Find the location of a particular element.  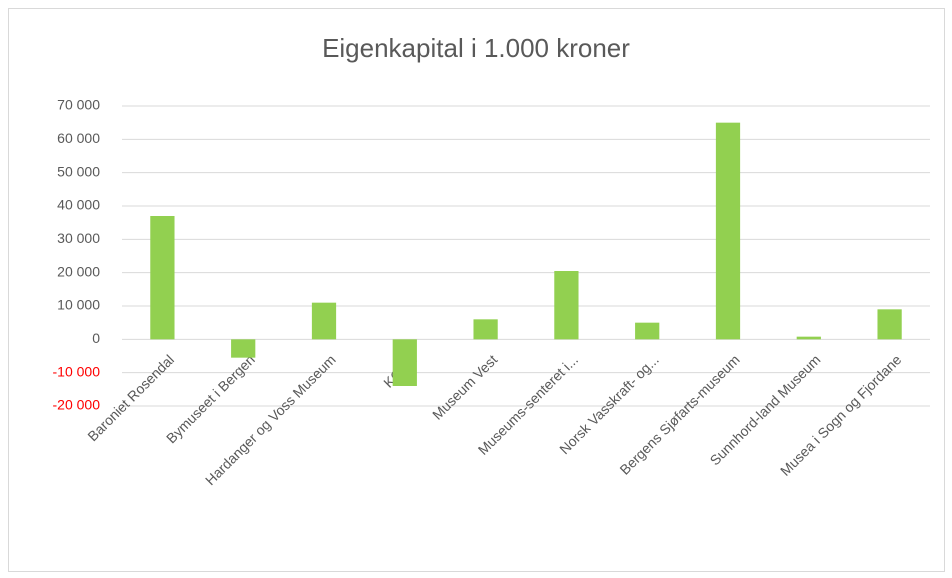

y-tick-label: 10 000 is located at coordinates (78, 305).